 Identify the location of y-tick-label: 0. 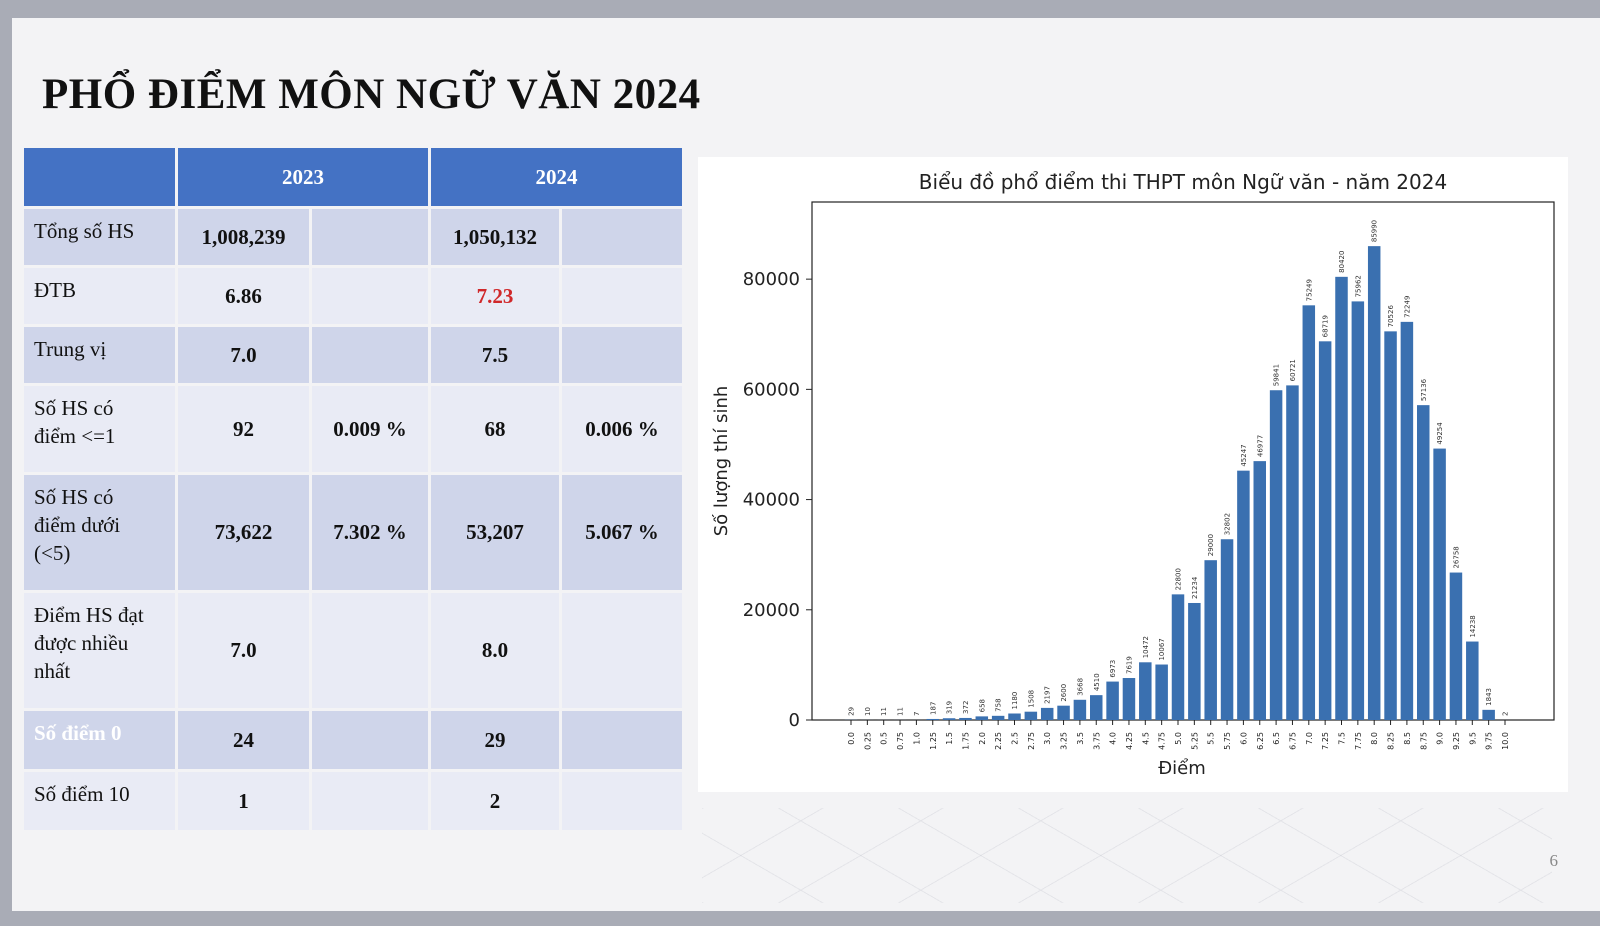
(794, 720).